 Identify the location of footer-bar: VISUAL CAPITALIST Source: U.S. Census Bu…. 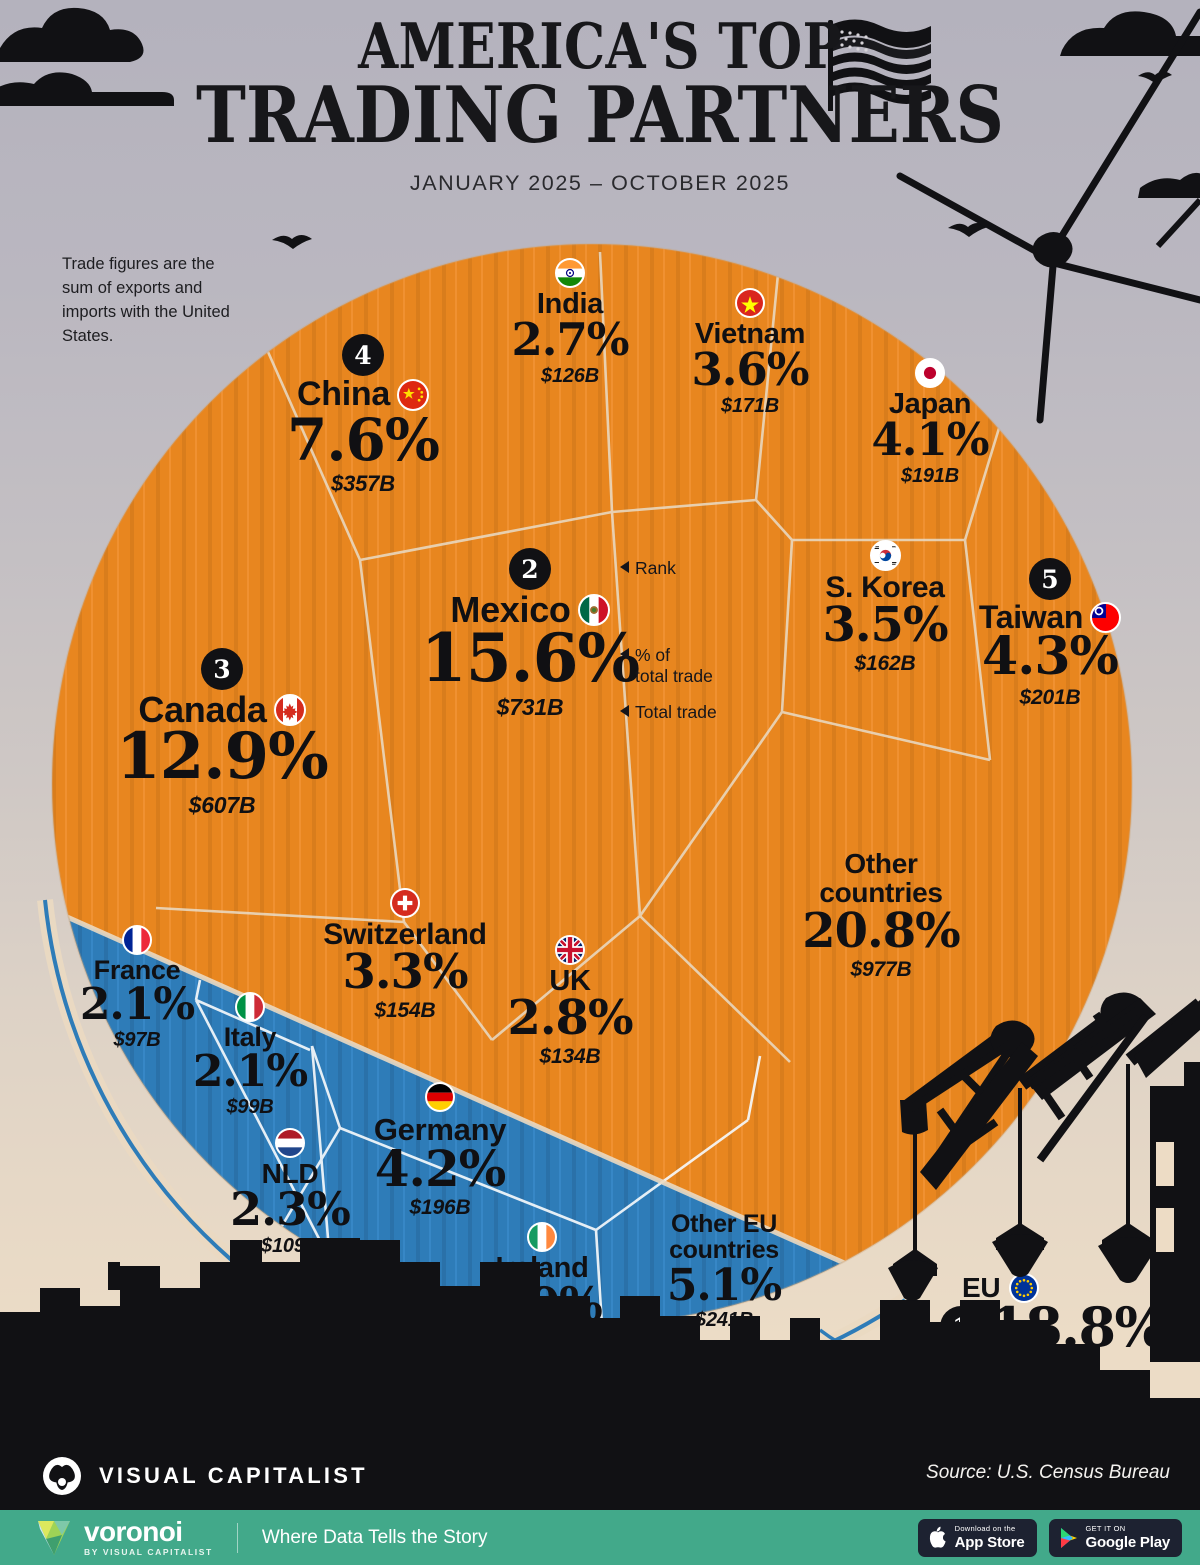
(600, 1475).